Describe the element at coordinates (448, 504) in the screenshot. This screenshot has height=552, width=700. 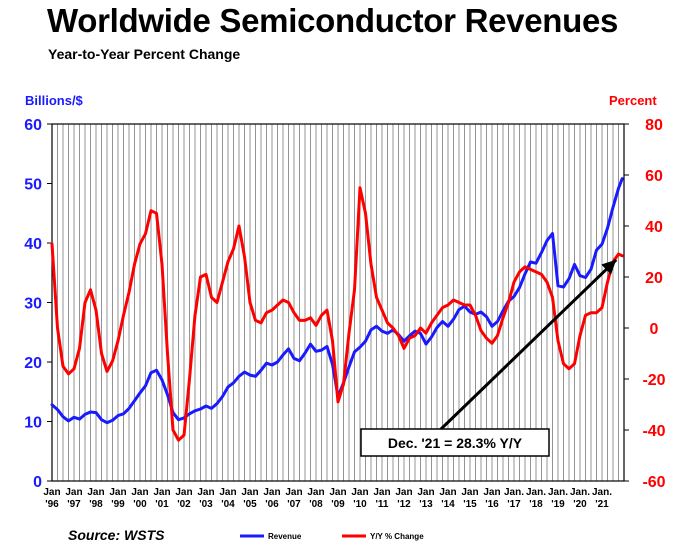
I see `x-tick-label-year: '14` at that location.